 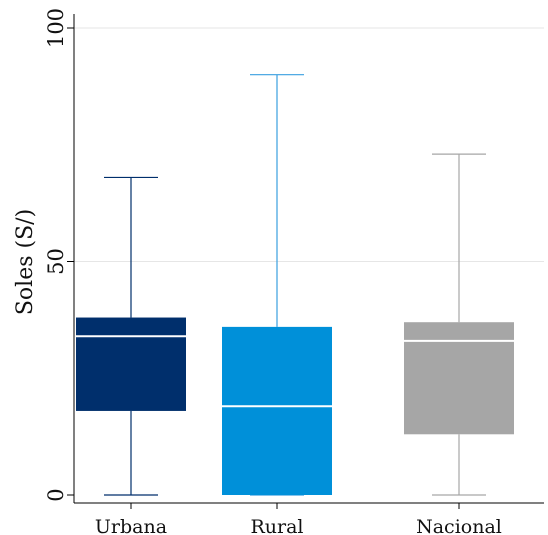 I want to click on y-axis-title: Soles (S/), so click(x=25, y=262).